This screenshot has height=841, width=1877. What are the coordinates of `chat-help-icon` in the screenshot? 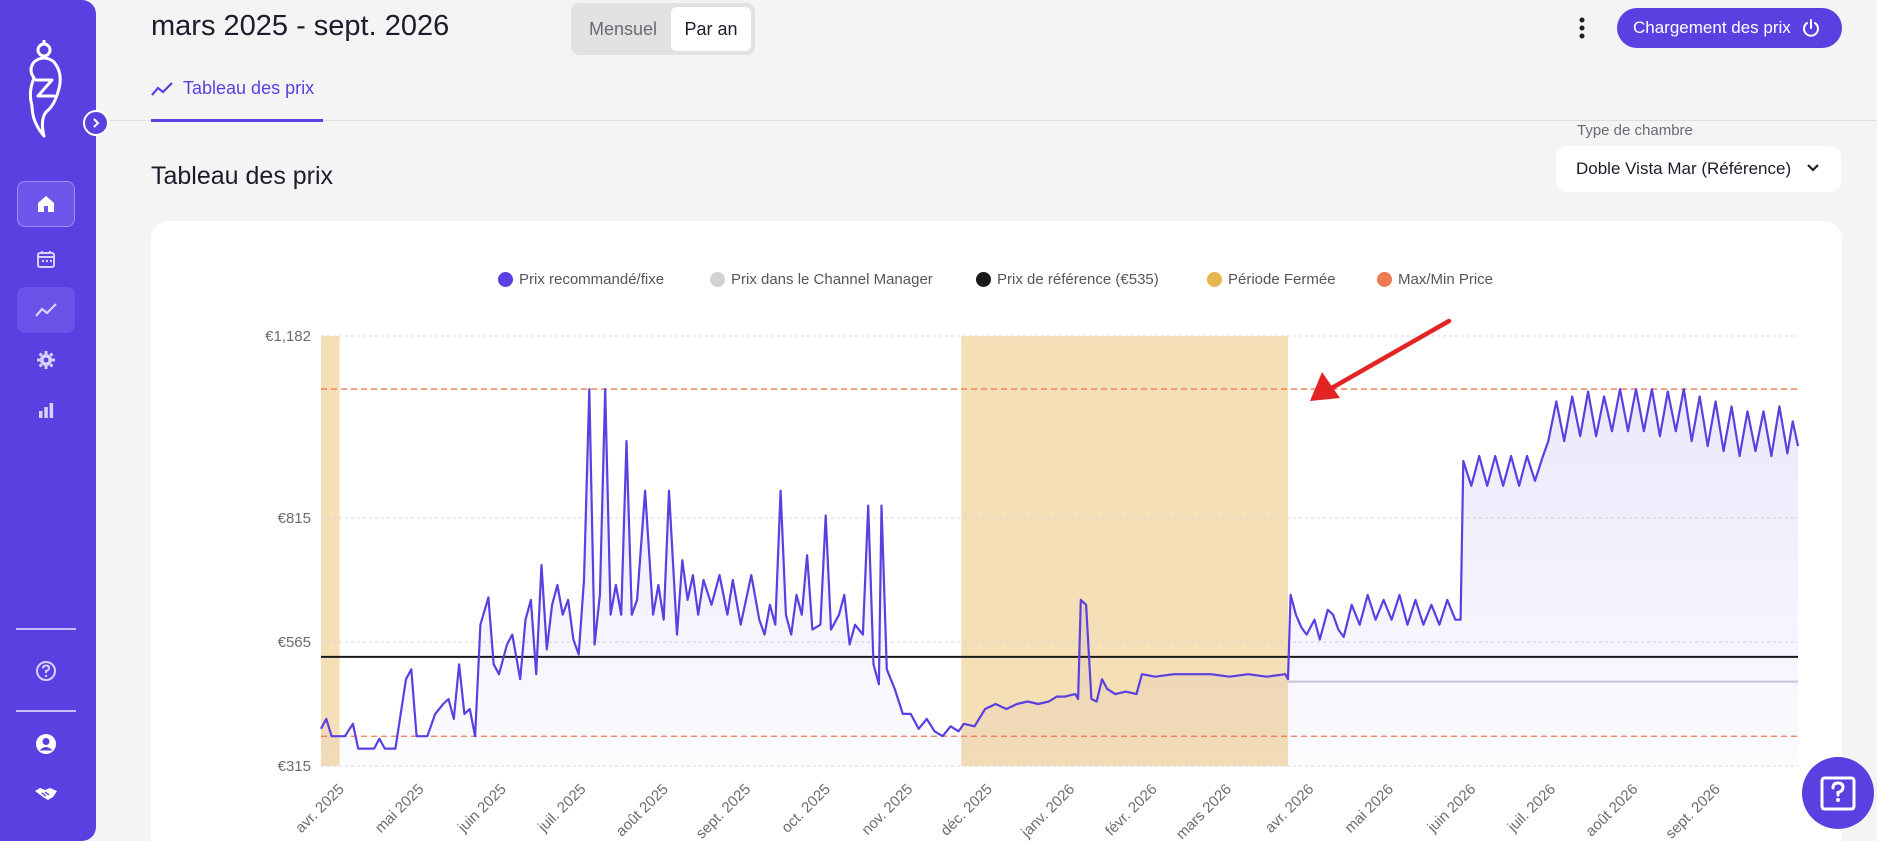 It's located at (1838, 793).